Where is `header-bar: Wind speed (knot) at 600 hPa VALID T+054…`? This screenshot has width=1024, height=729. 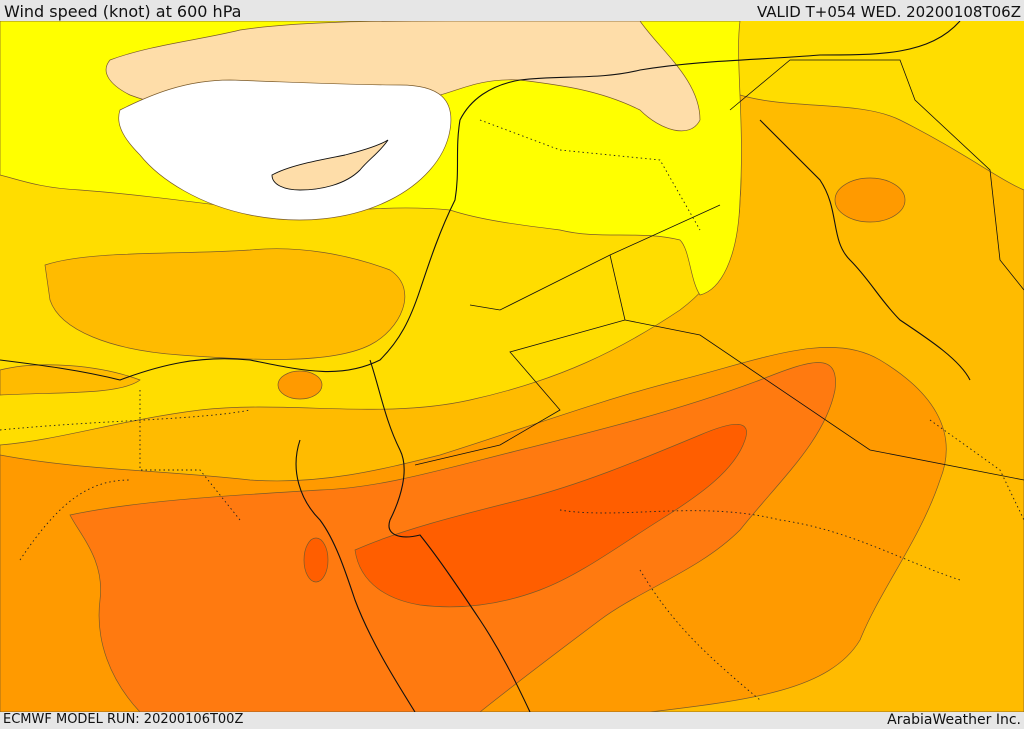 header-bar: Wind speed (knot) at 600 hPa VALID T+054… is located at coordinates (512, 10).